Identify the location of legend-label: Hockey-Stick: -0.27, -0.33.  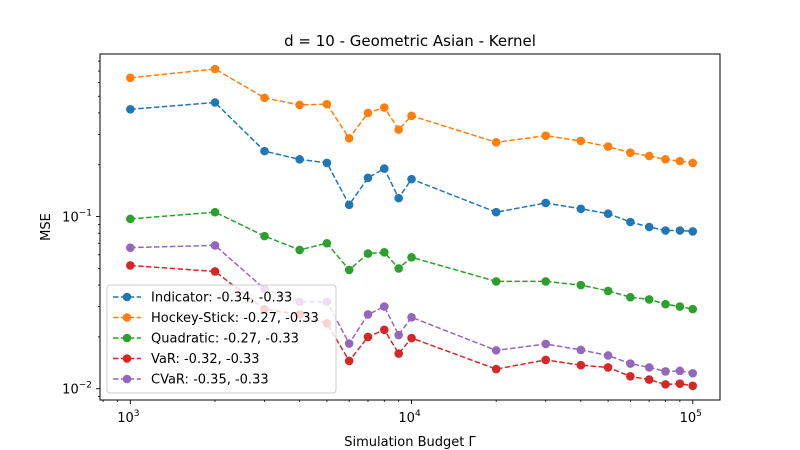
(235, 318).